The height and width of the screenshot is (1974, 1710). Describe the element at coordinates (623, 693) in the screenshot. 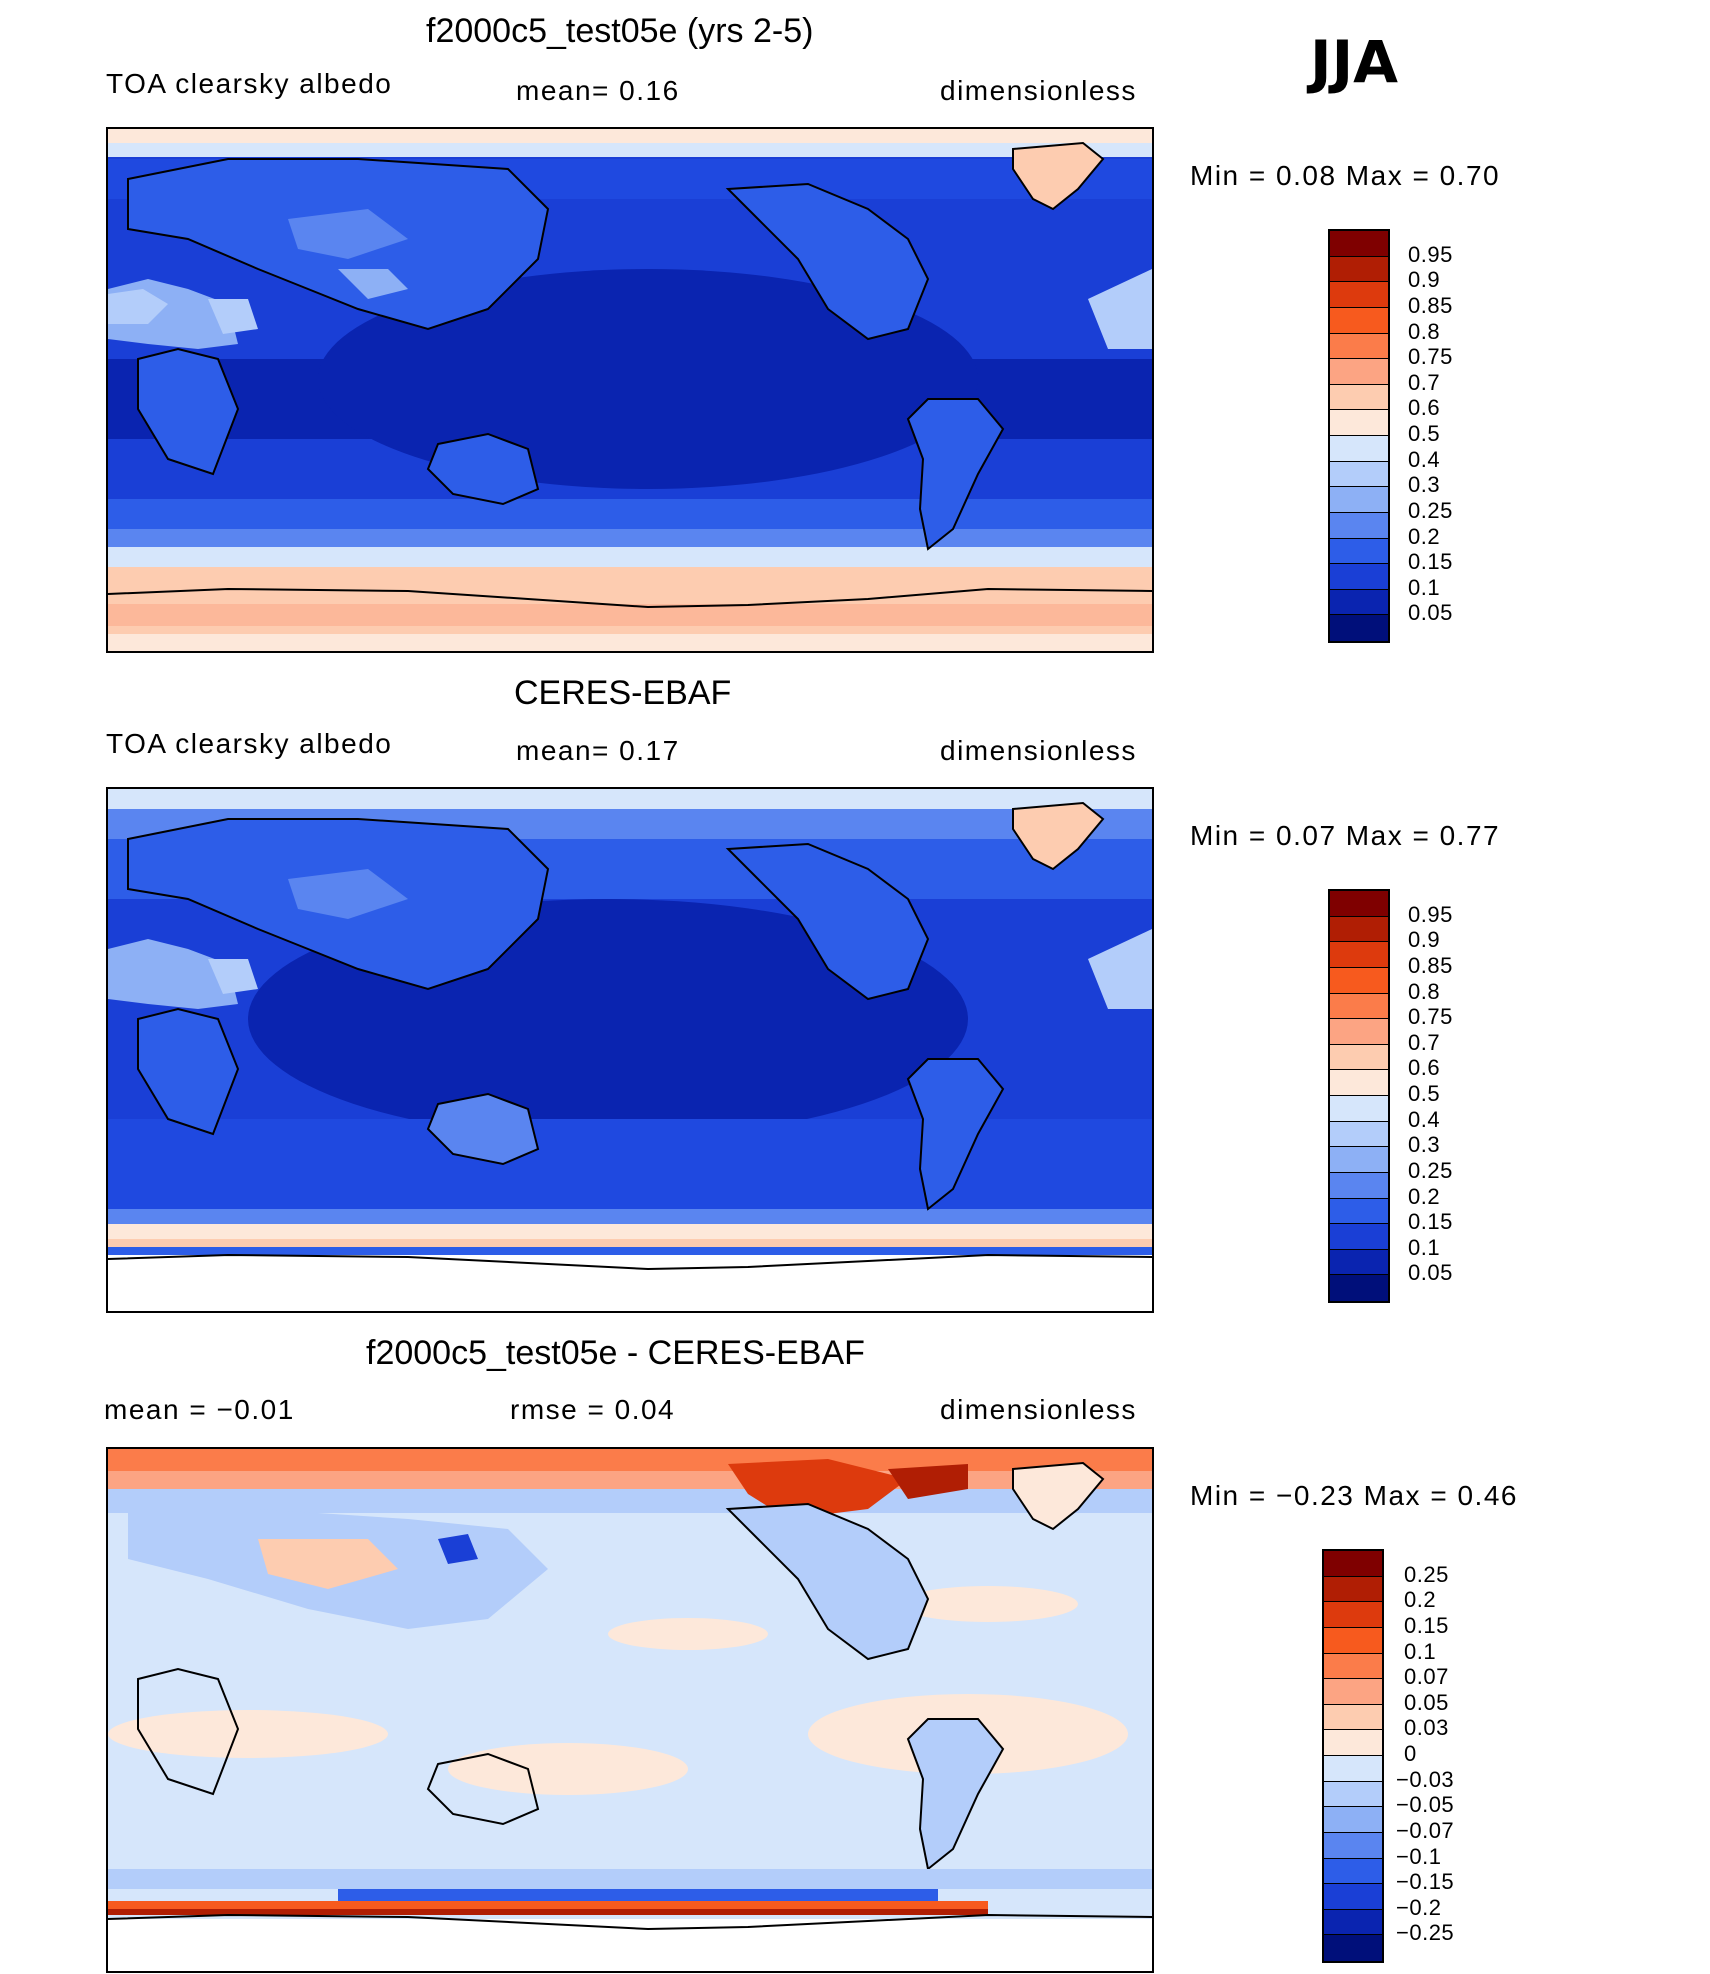

I see `panel-title: CERES-EBAF` at that location.